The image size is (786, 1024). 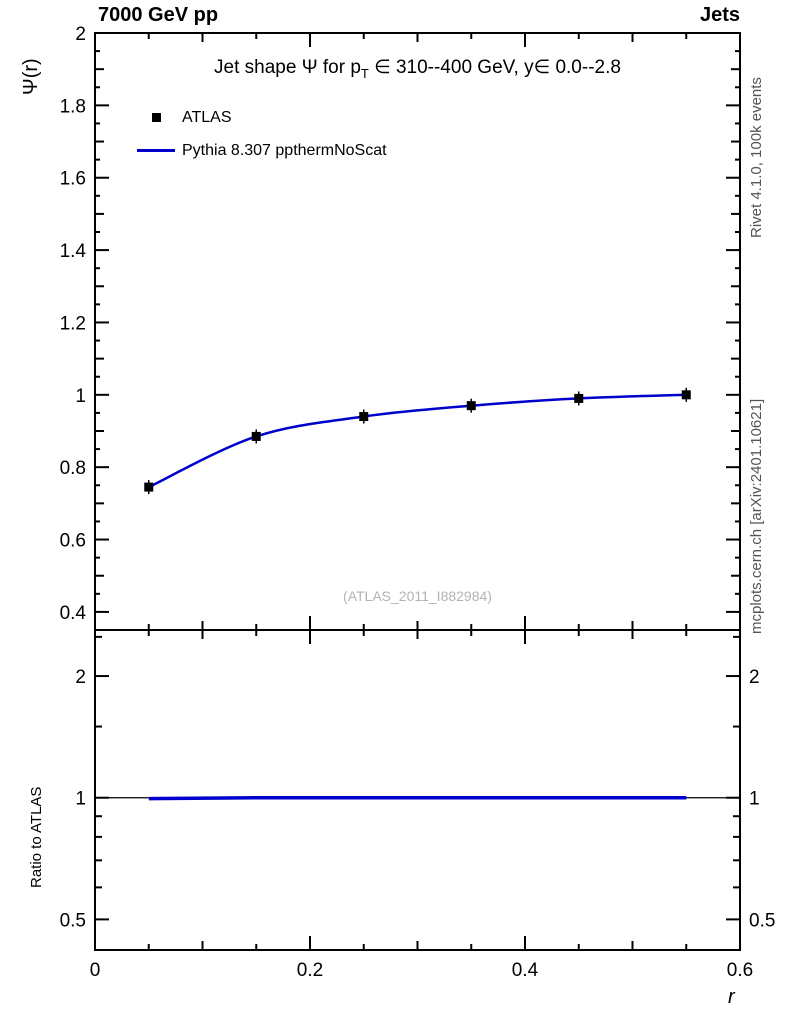 I want to click on y-tick-label-ratio-right: 2, so click(x=754, y=677).